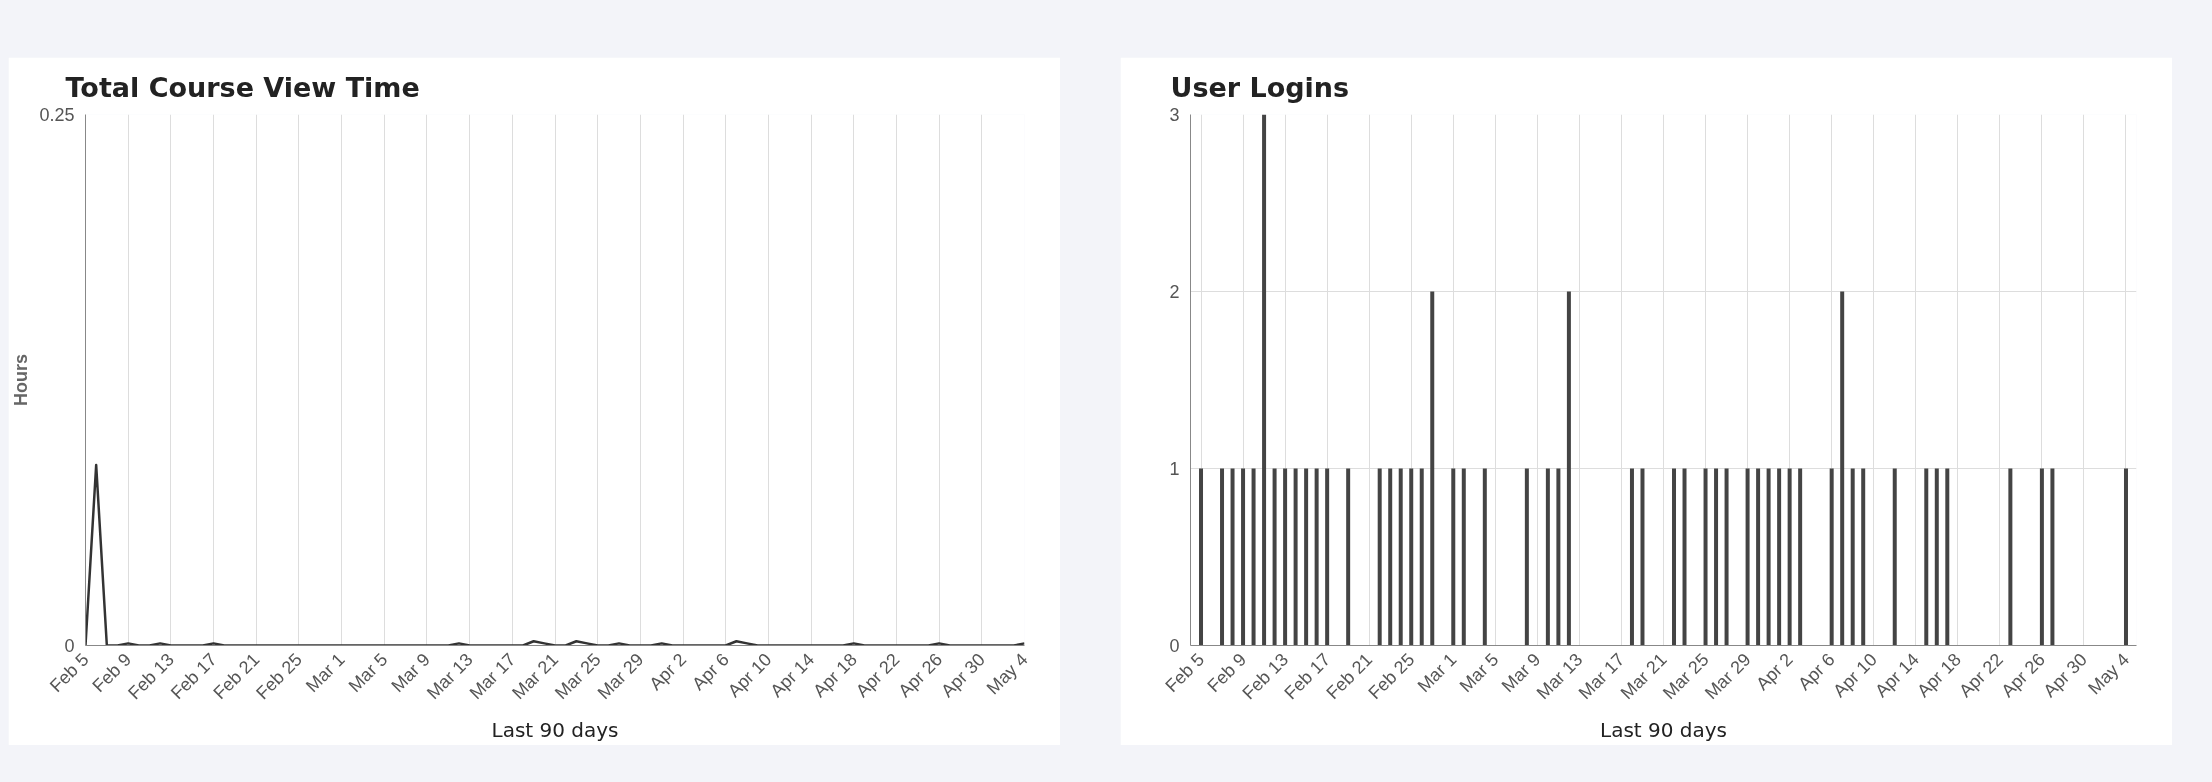 This screenshot has height=782, width=2212. What do you see at coordinates (242, 87) in the screenshot?
I see `chart-title: Total Course View Time` at bounding box center [242, 87].